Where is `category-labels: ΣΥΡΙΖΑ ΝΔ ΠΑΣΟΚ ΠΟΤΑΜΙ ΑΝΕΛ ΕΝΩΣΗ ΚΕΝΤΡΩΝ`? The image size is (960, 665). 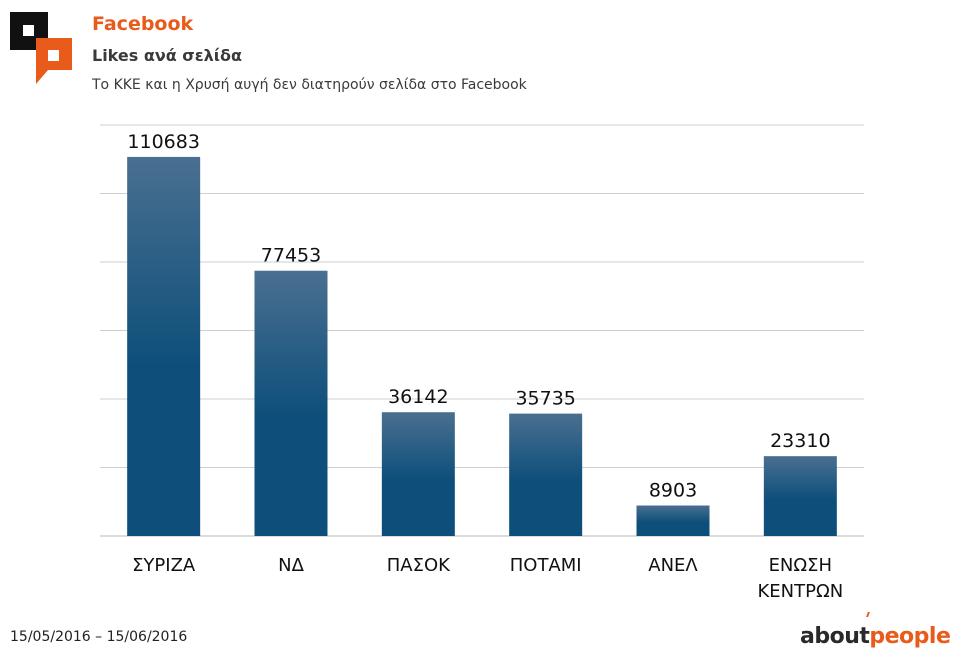
category-labels: ΣΥΡΙΖΑ ΝΔ ΠΑΣΟΚ ΠΟΤΑΜΙ ΑΝΕΛ ΕΝΩΣΗ ΚΕΝΤΡΩΝ is located at coordinates (487, 578).